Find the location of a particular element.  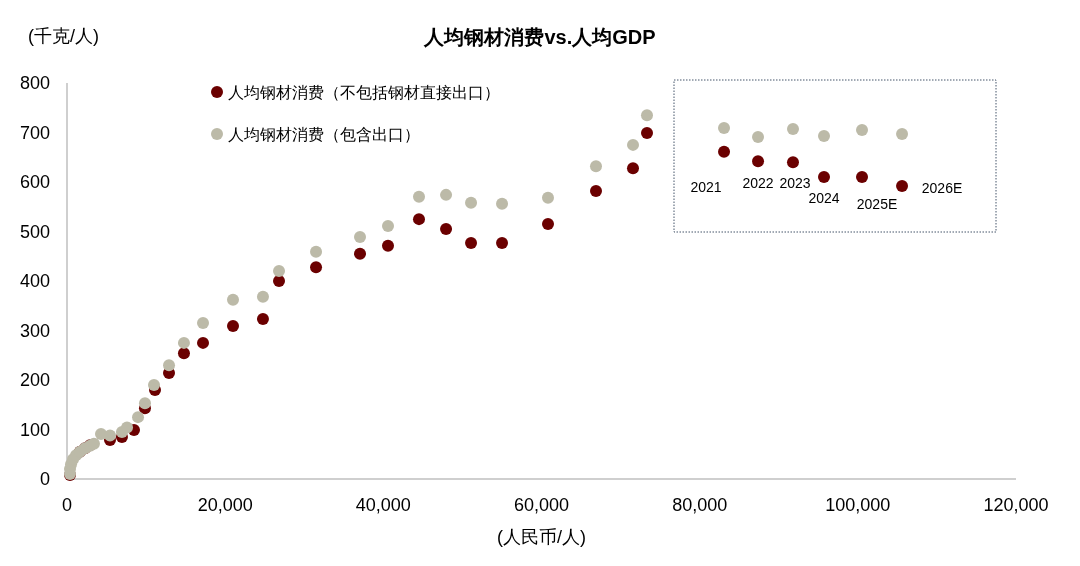

x-tick-label: 0 is located at coordinates (67, 505).